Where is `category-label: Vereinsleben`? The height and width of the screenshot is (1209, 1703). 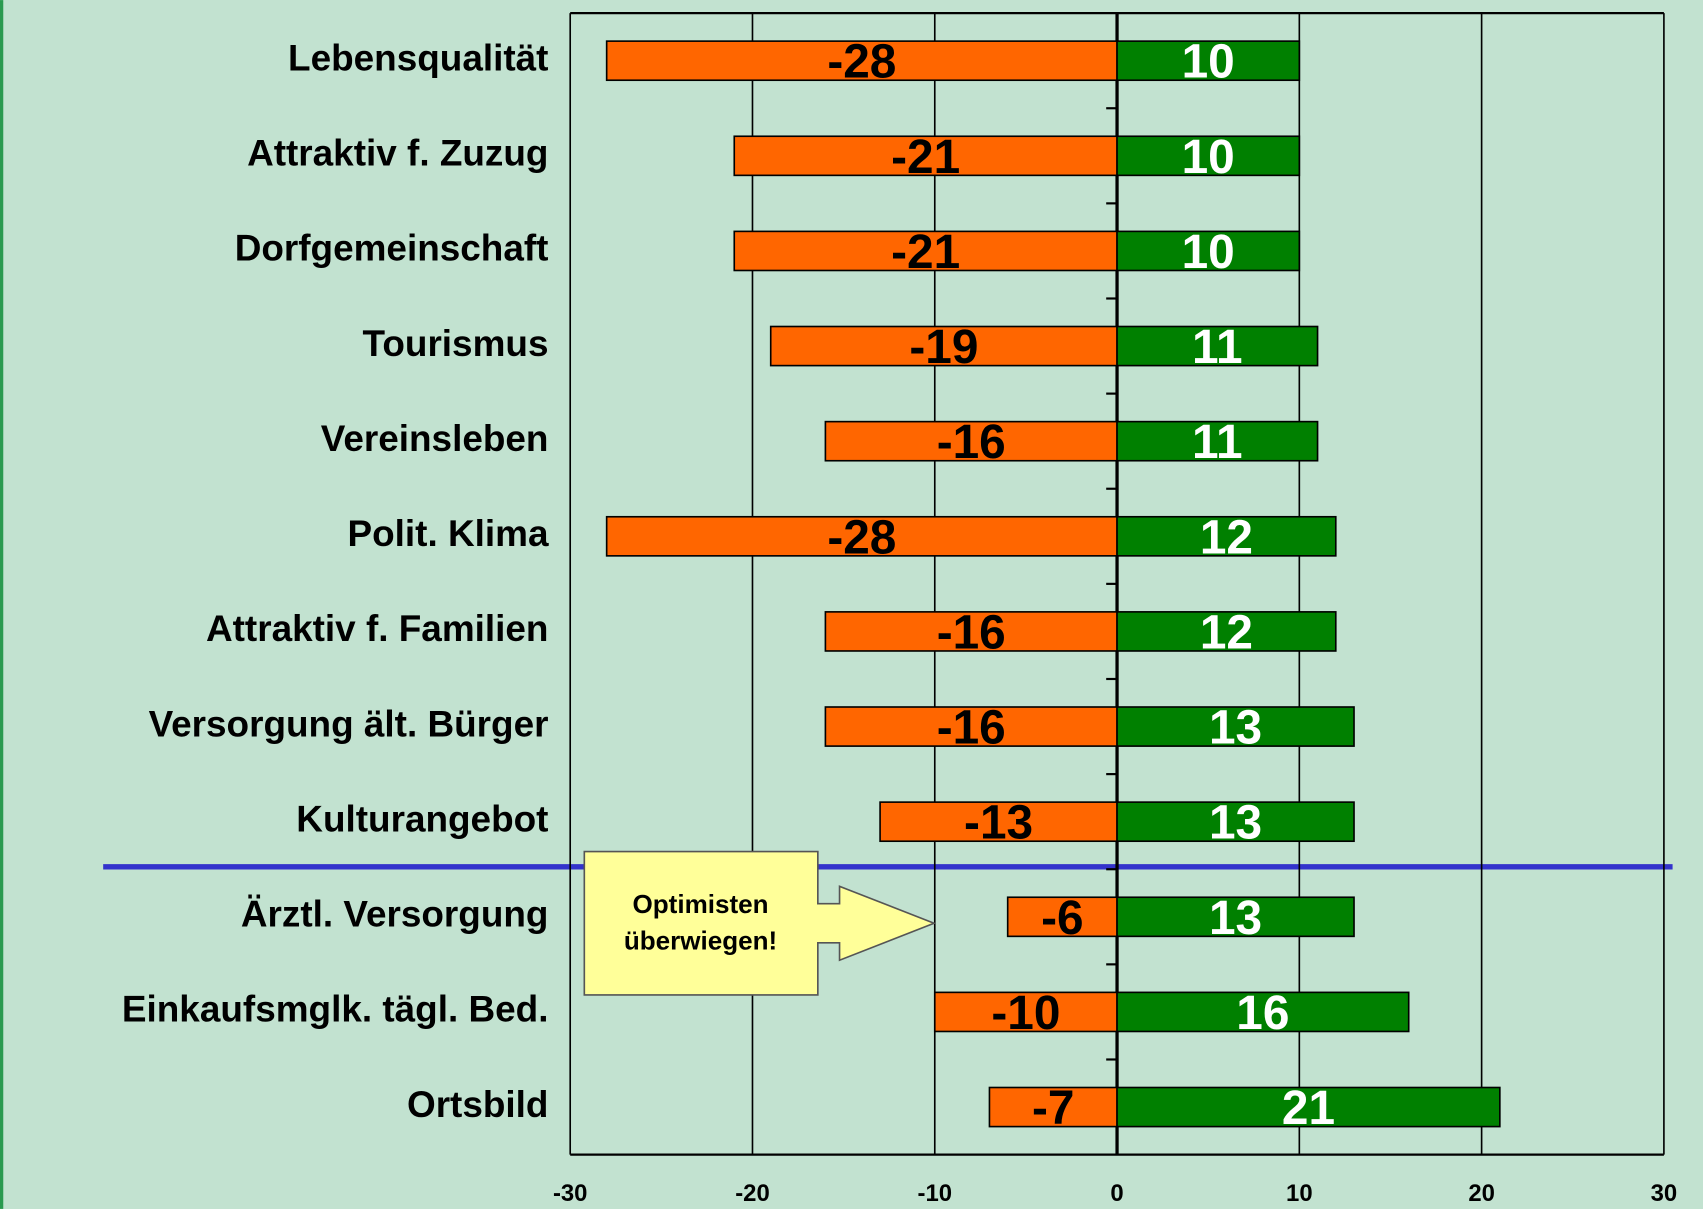 category-label: Vereinsleben is located at coordinates (435, 438).